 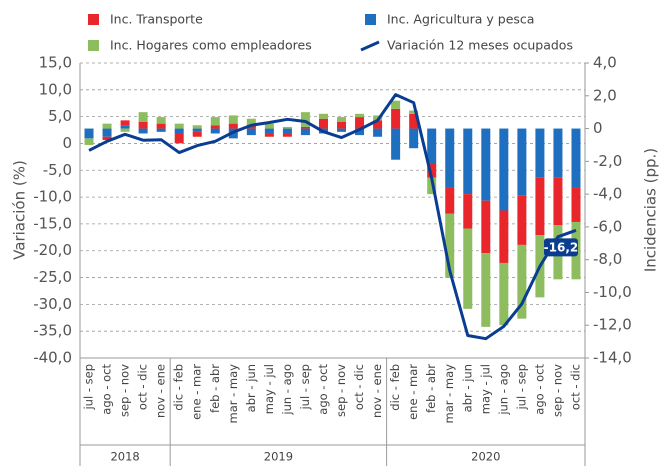 I want to click on y2-tick-label: -14,0, so click(x=612, y=358).